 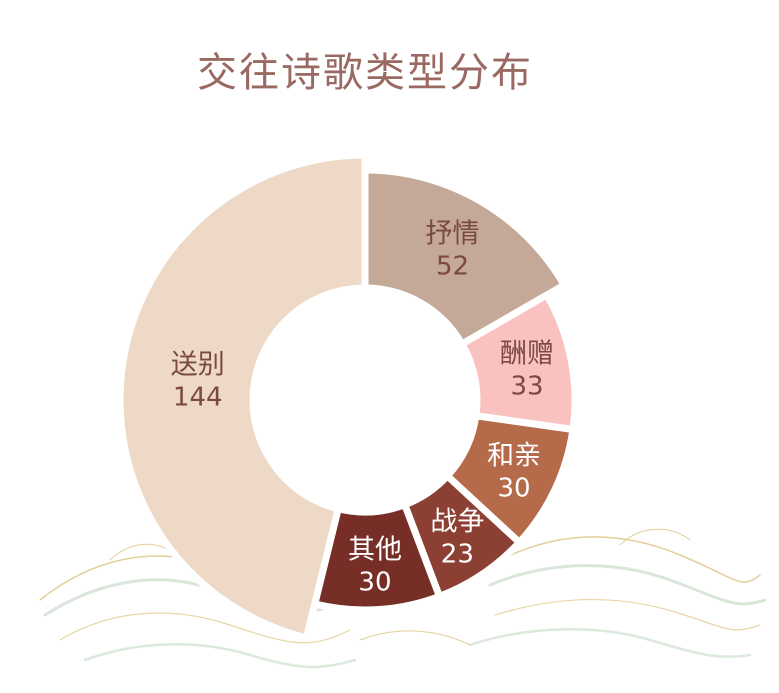 What do you see at coordinates (198, 398) in the screenshot?
I see `slice-label-value: 144` at bounding box center [198, 398].